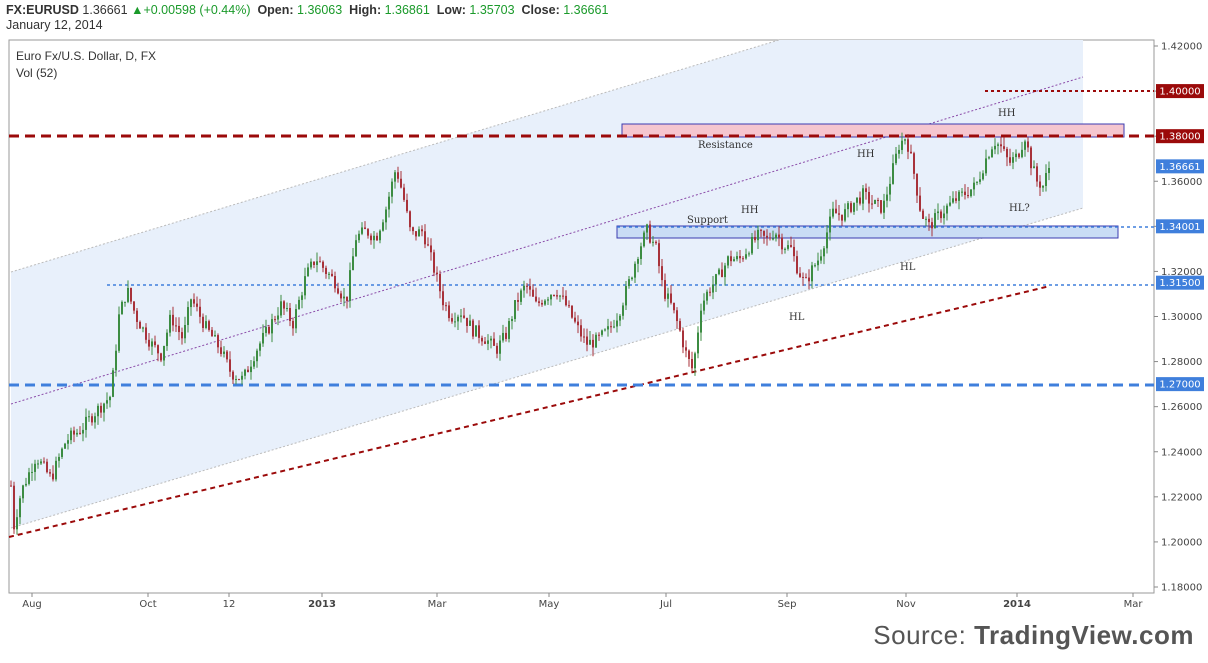 This screenshot has height=663, width=1208. Describe the element at coordinates (42, 10) in the screenshot. I see `symbol: FX:EURUSD` at that location.